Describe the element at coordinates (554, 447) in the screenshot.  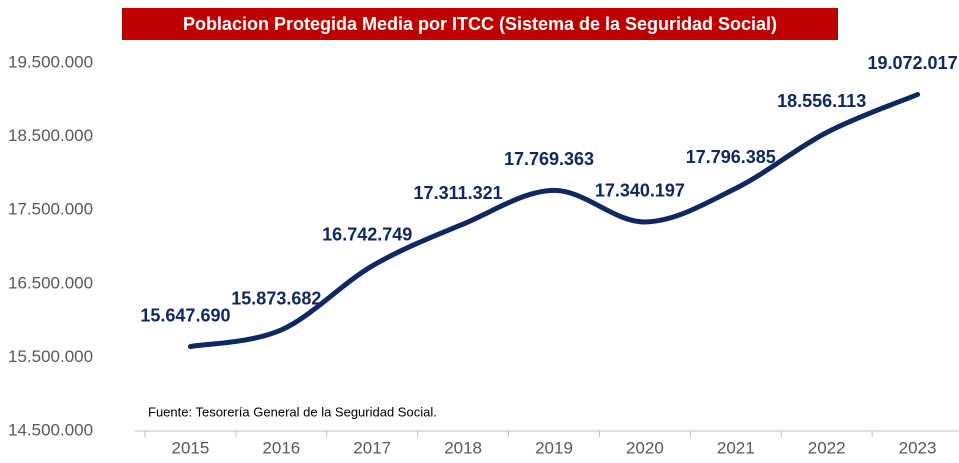
I see `x-tick-label: 2019` at that location.